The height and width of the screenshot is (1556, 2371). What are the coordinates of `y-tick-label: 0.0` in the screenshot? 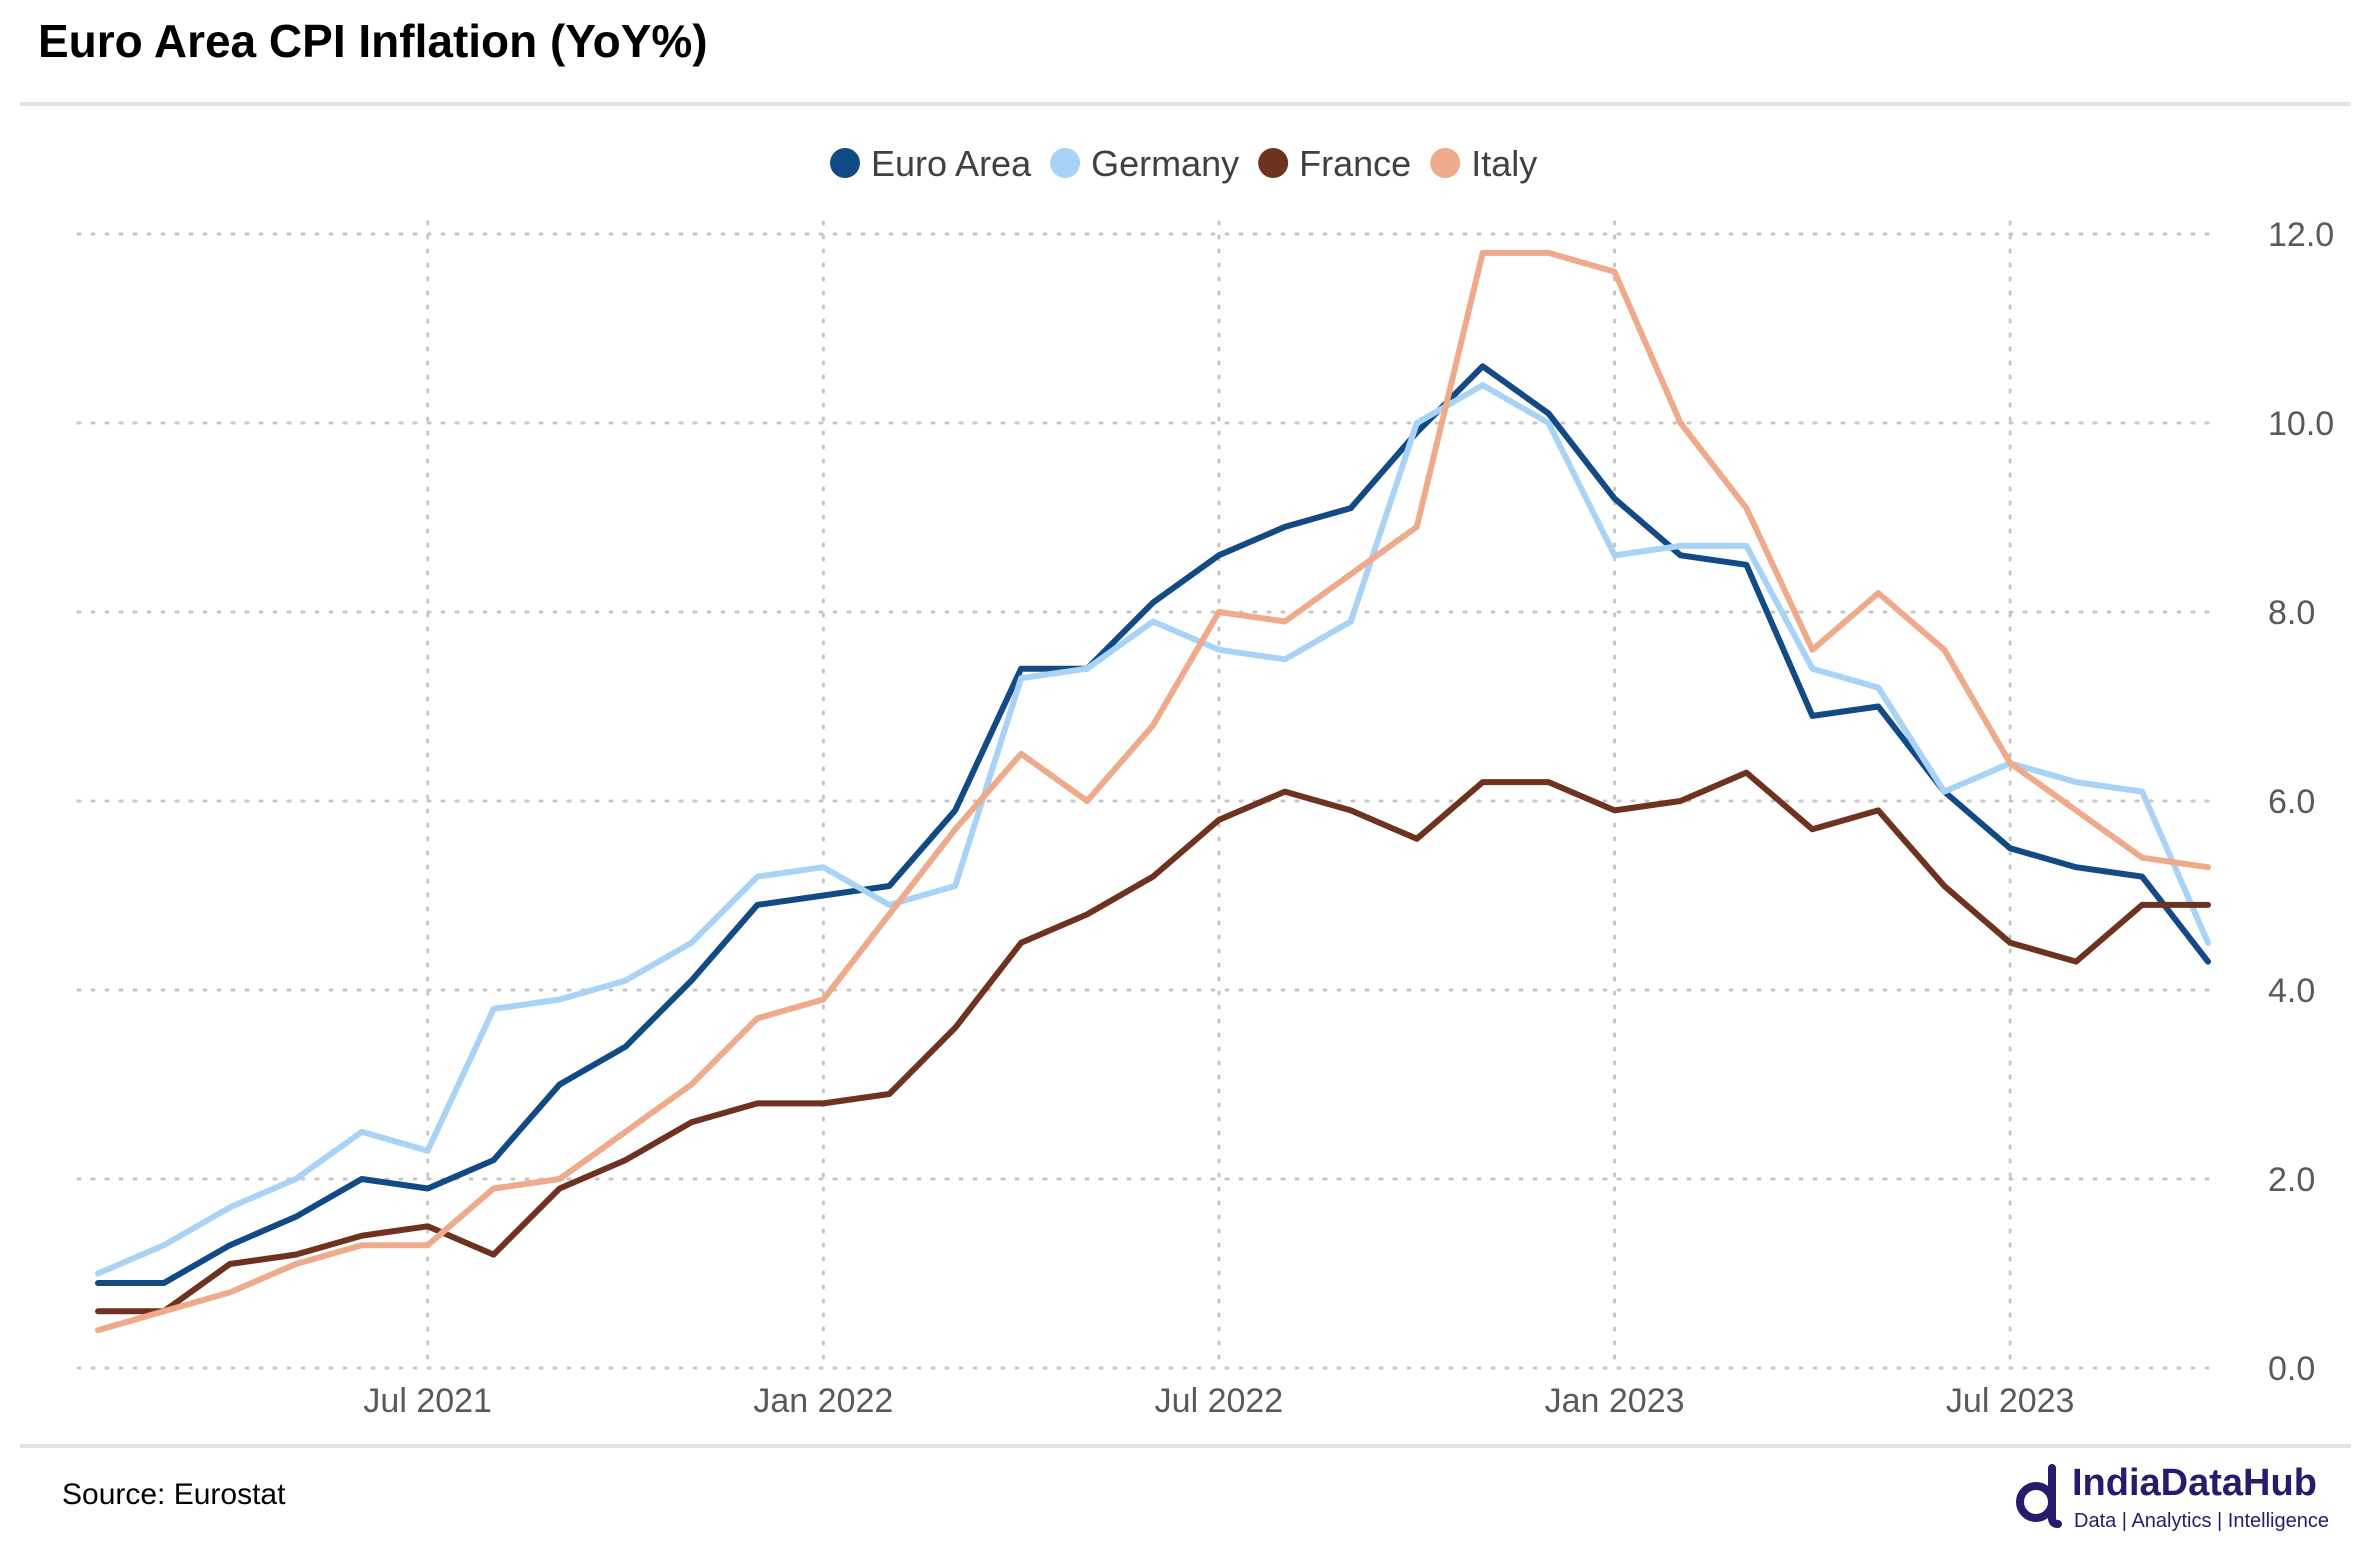 It's located at (2291, 1369).